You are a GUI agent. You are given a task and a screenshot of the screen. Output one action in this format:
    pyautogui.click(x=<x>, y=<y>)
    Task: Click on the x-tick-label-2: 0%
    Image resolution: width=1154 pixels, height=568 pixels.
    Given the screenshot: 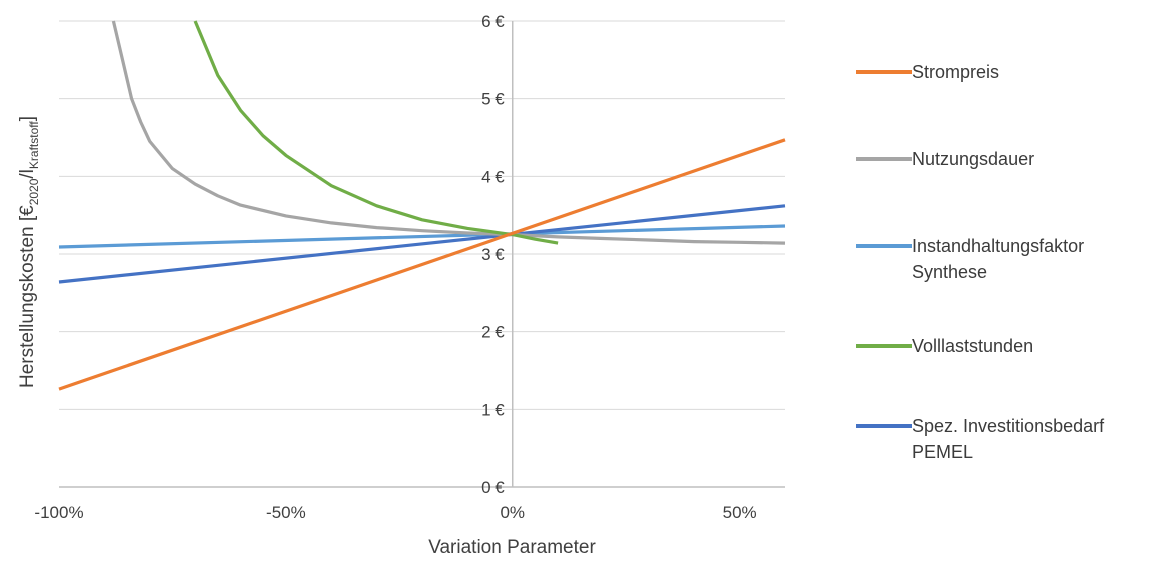 What is the action you would take?
    pyautogui.click(x=512, y=512)
    